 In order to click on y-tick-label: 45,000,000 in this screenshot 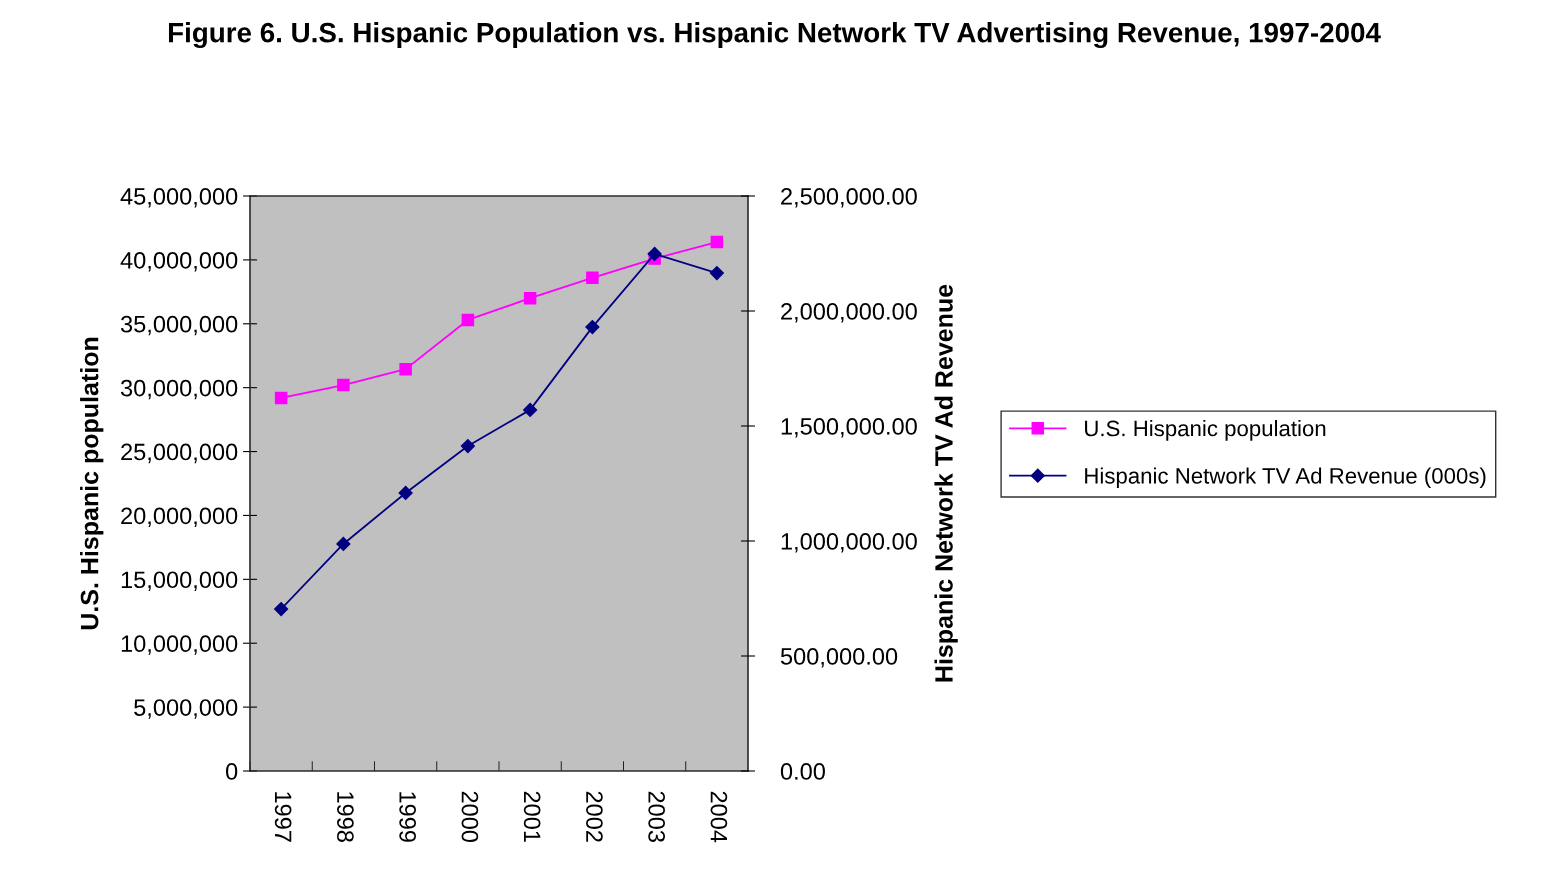, I will do `click(179, 198)`.